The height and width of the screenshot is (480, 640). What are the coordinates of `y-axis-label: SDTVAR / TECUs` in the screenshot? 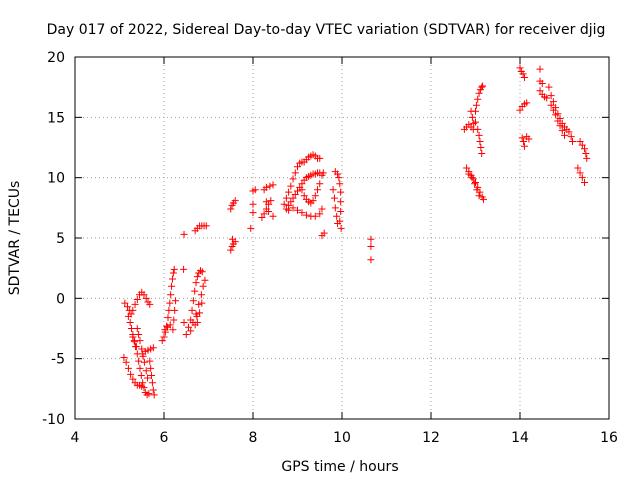 It's located at (15, 238).